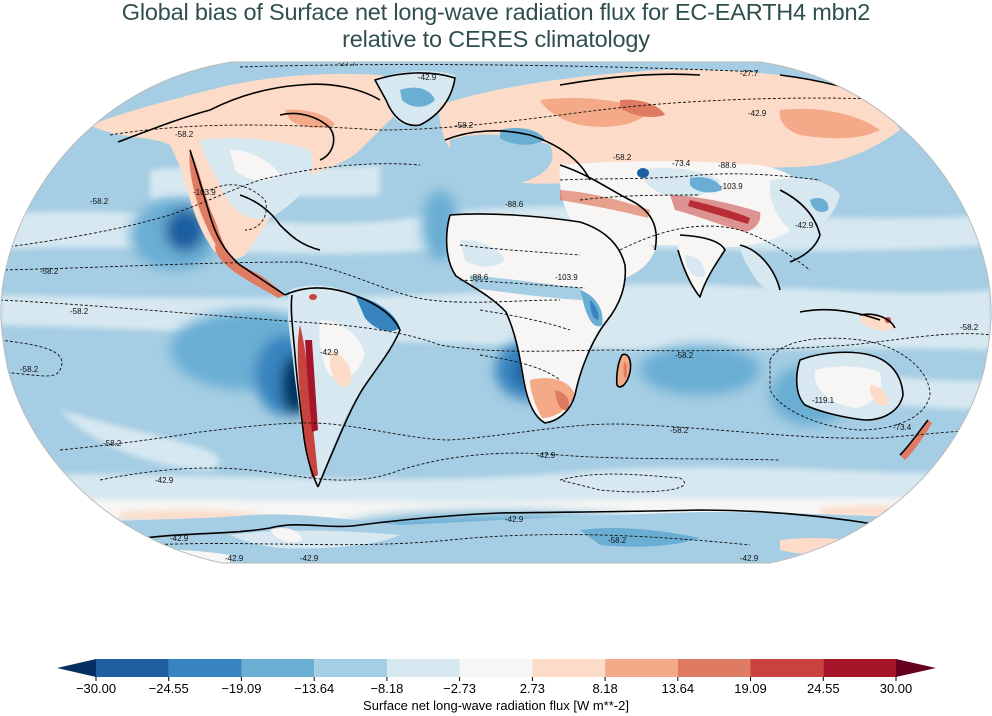 Image resolution: width=992 pixels, height=716 pixels. Describe the element at coordinates (532, 688) in the screenshot. I see `colorbar-tick-label: 2.73` at that location.